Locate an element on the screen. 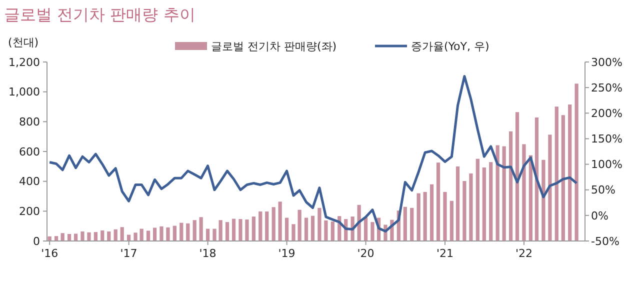 The width and height of the screenshot is (635, 292). x-tick-label: '17 is located at coordinates (129, 253).